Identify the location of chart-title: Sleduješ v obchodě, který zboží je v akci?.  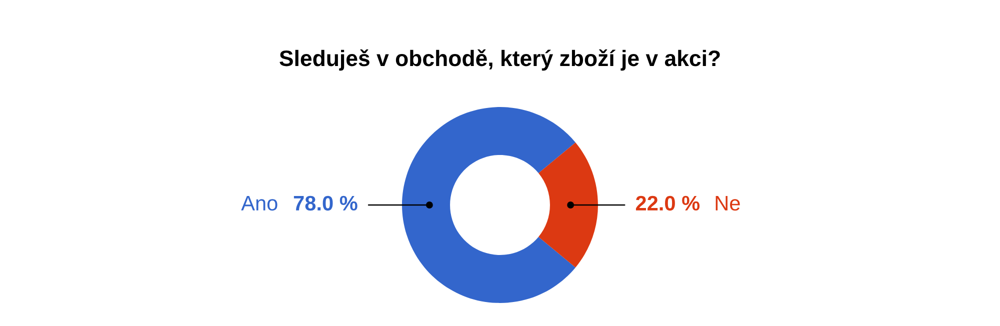
(500, 60).